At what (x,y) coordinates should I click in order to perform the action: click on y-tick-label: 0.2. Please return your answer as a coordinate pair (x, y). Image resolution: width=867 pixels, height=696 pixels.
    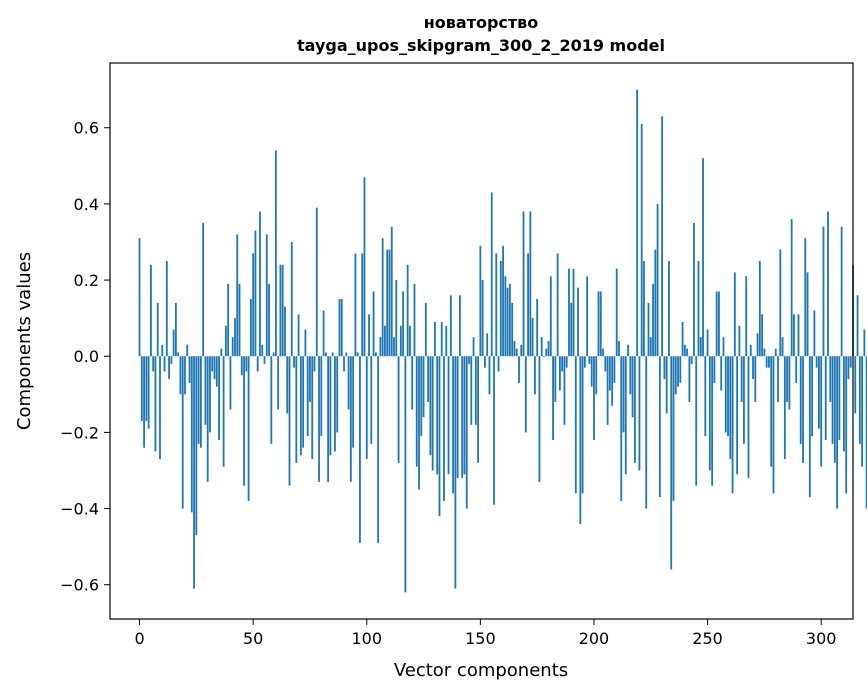
    Looking at the image, I should click on (86, 280).